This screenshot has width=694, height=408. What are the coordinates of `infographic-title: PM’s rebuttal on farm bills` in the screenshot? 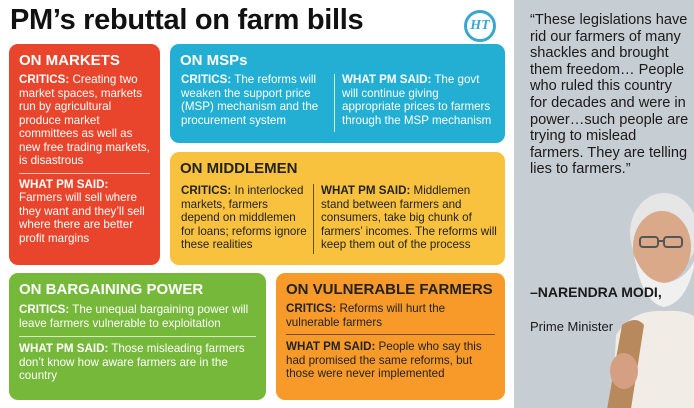 It's located at (187, 20).